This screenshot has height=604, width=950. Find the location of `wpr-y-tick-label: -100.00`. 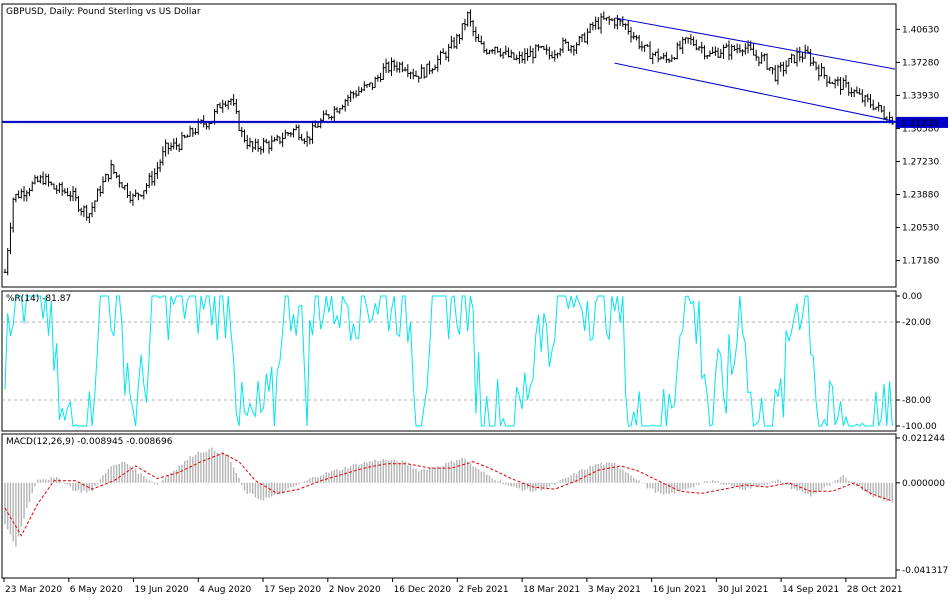

wpr-y-tick-label: -100.00 is located at coordinates (919, 427).